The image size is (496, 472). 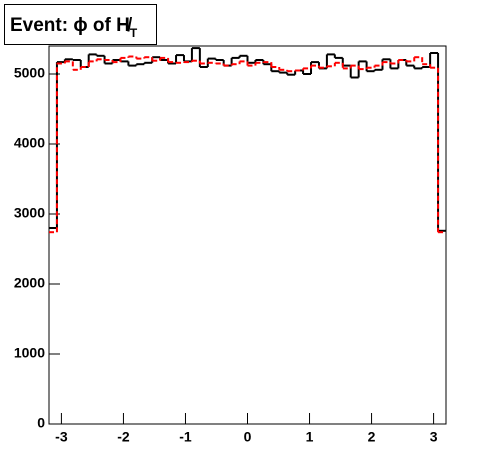 I want to click on title-box, so click(x=80, y=24).